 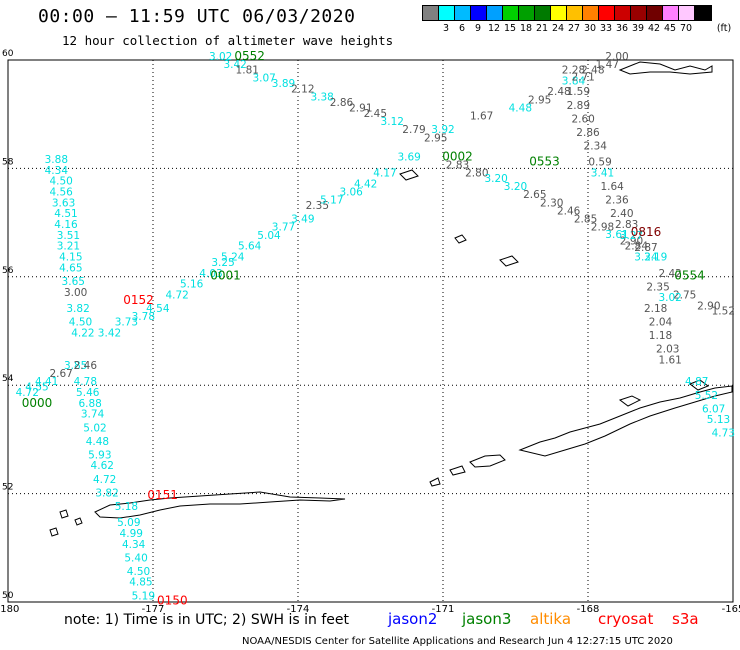 What do you see at coordinates (616, 57) in the screenshot?
I see `wave-height-value: 2.00` at bounding box center [616, 57].